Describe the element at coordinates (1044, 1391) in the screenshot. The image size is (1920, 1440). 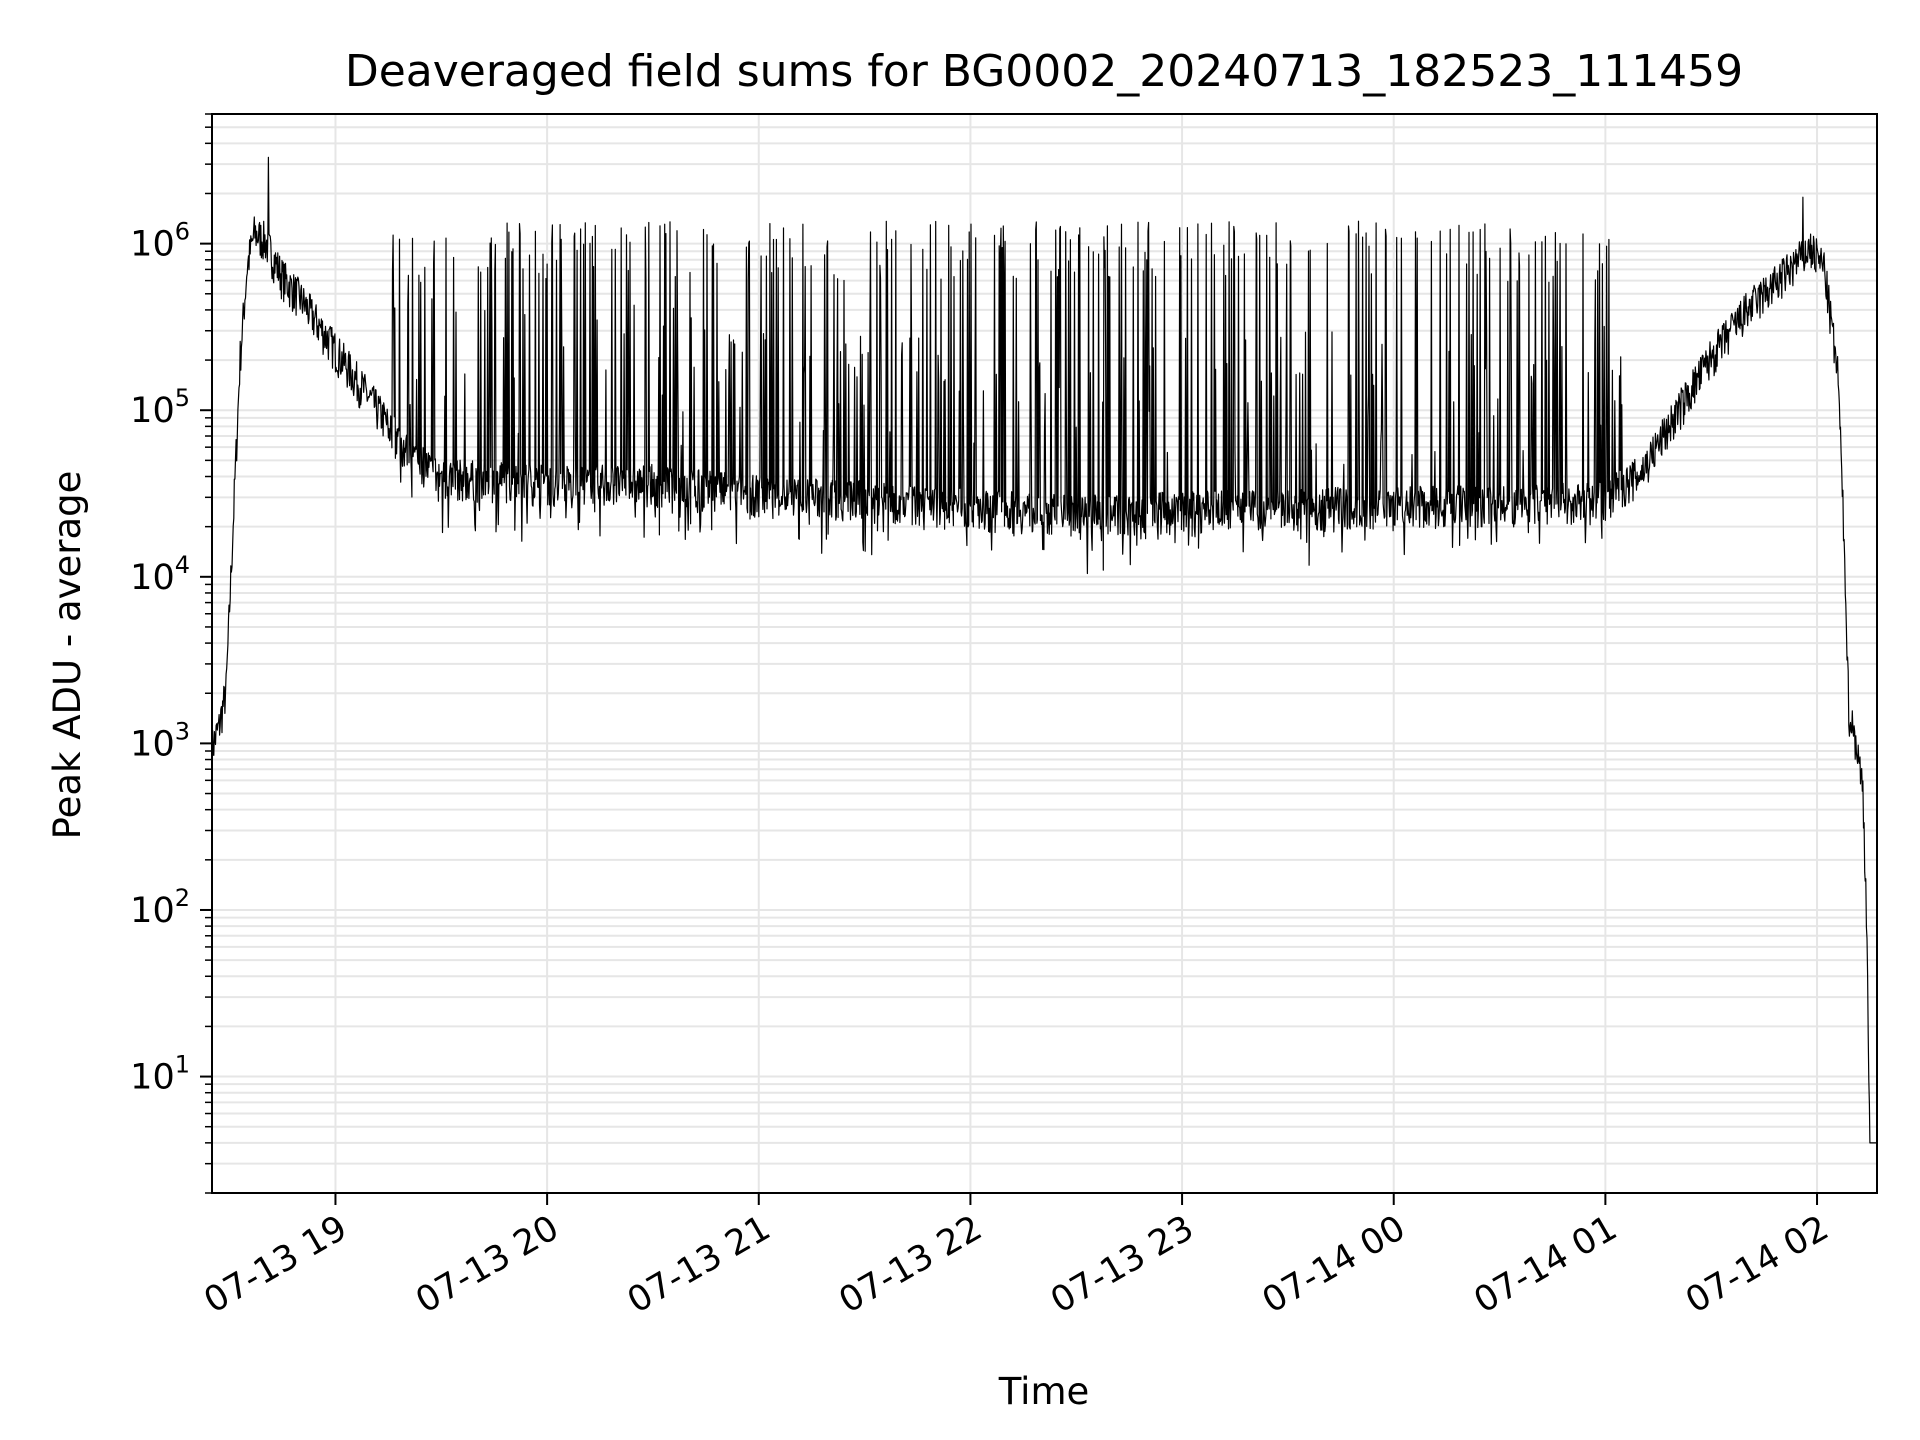
I see `x-axis-label: Time` at that location.